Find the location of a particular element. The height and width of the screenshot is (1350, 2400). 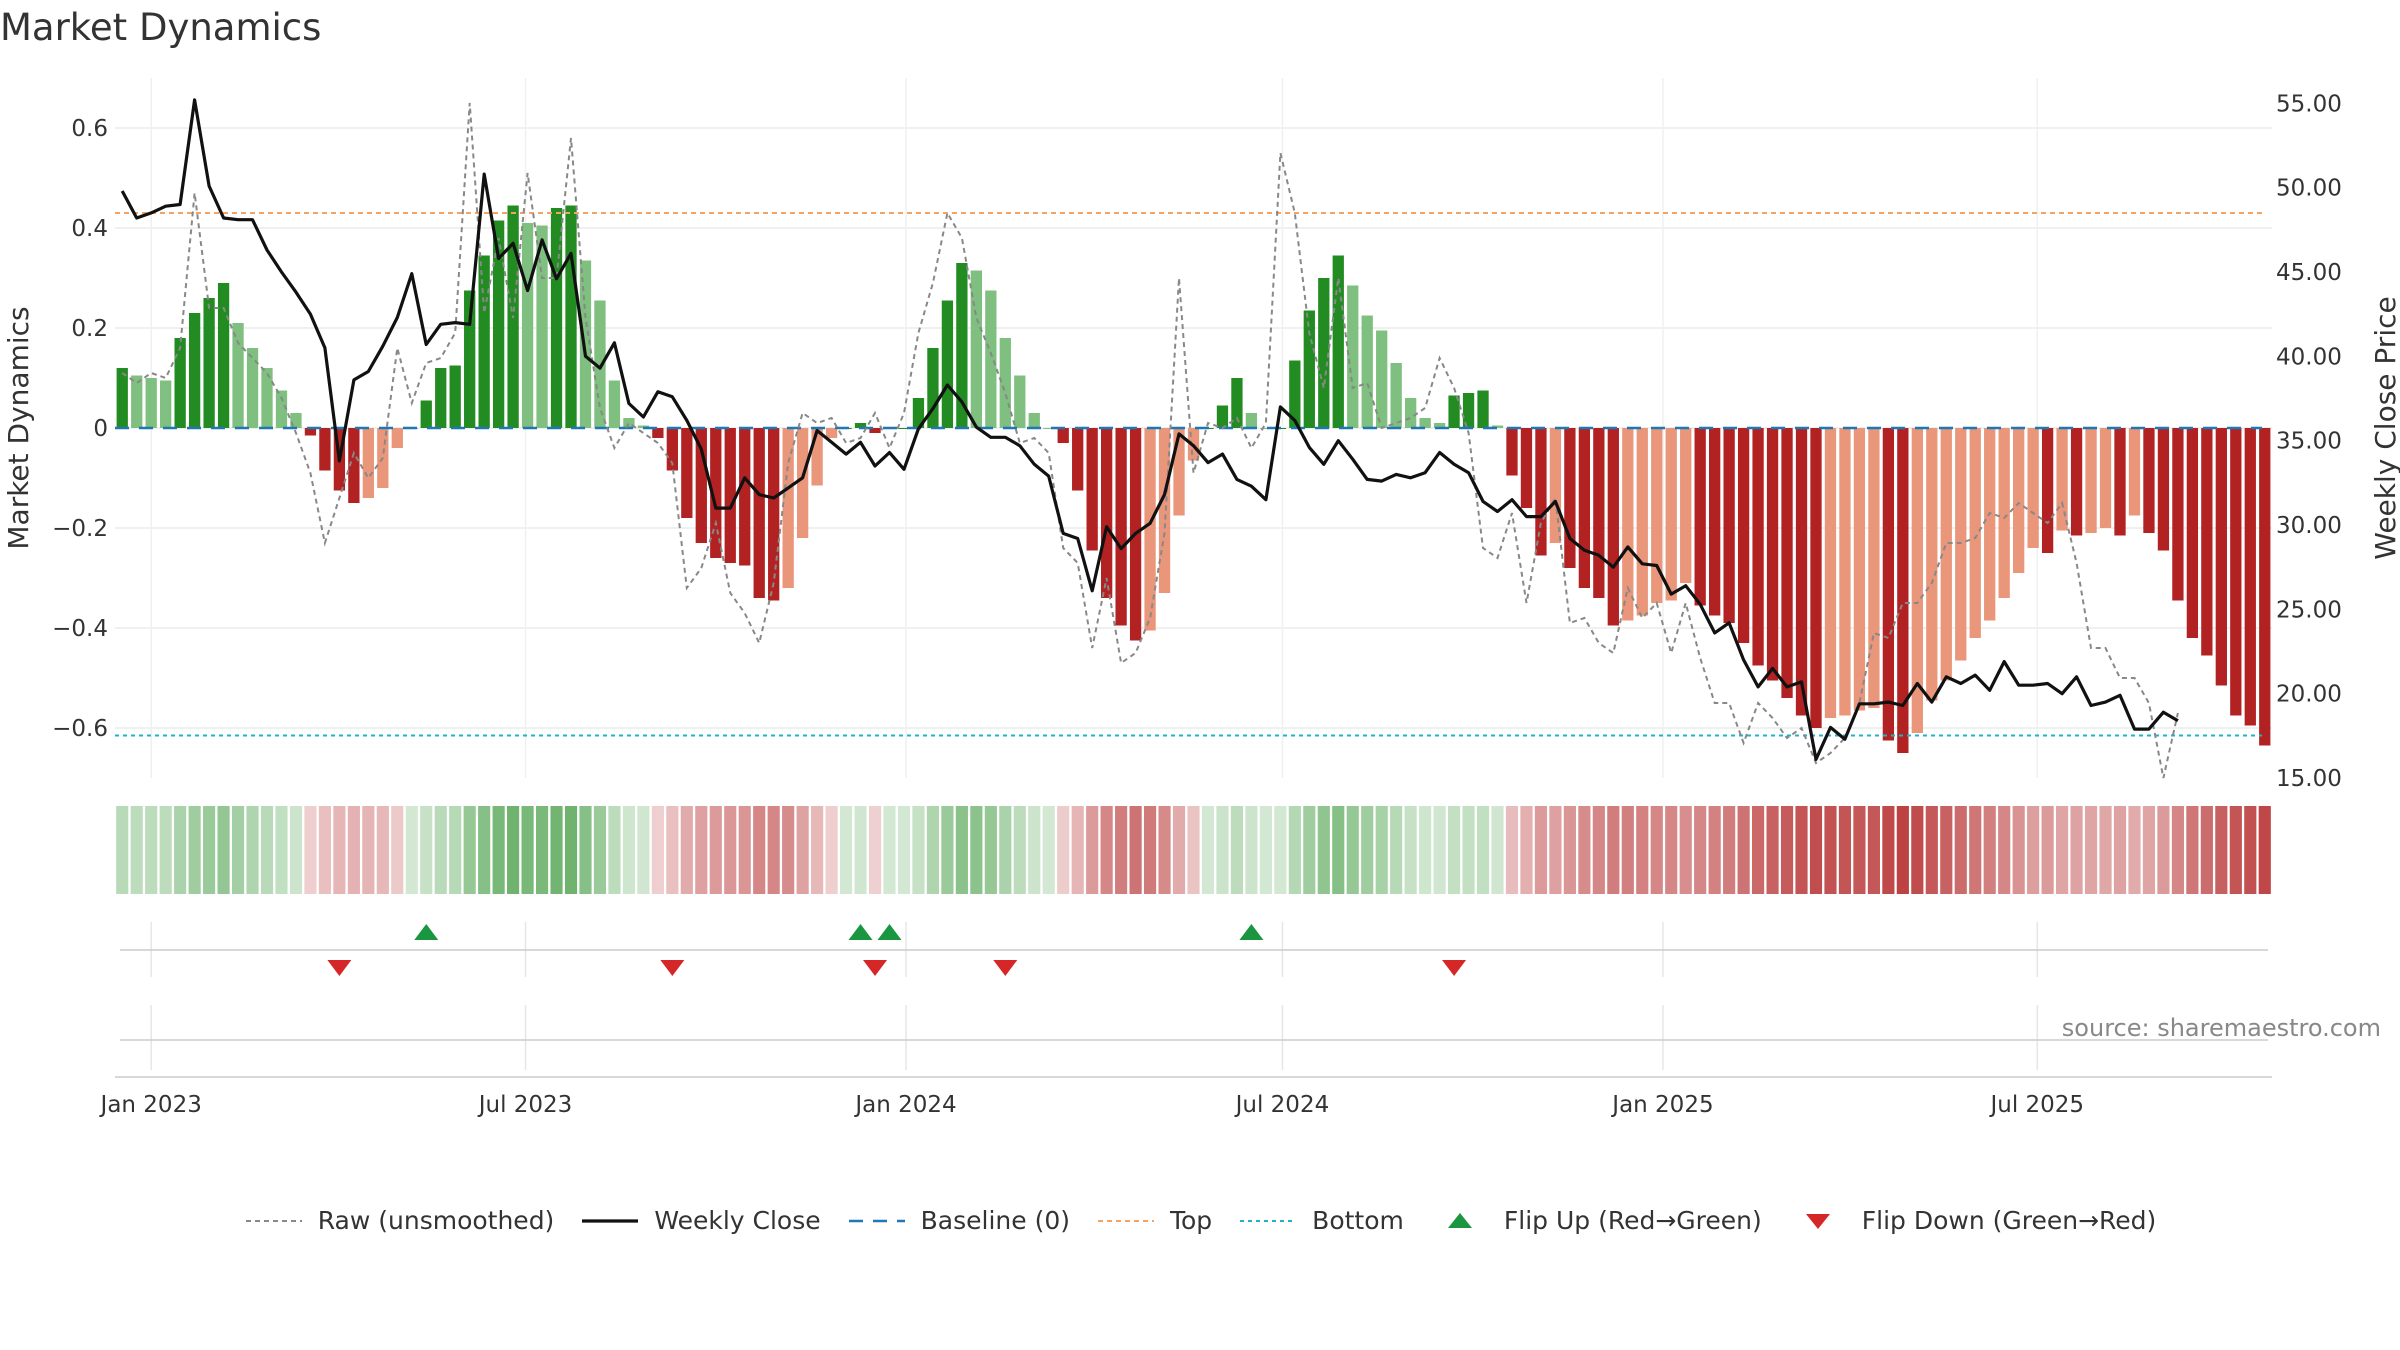

legend-label: Baseline (0) is located at coordinates (995, 1220).